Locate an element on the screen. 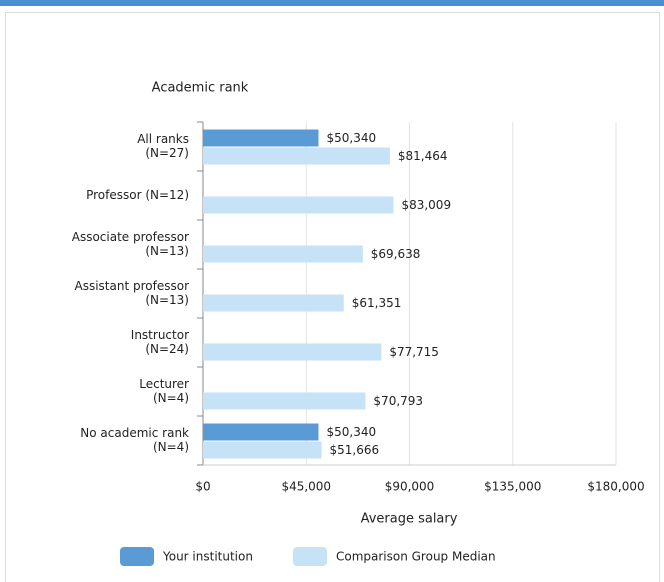 This screenshot has height=582, width=664. value-label: $70,793 is located at coordinates (398, 401).